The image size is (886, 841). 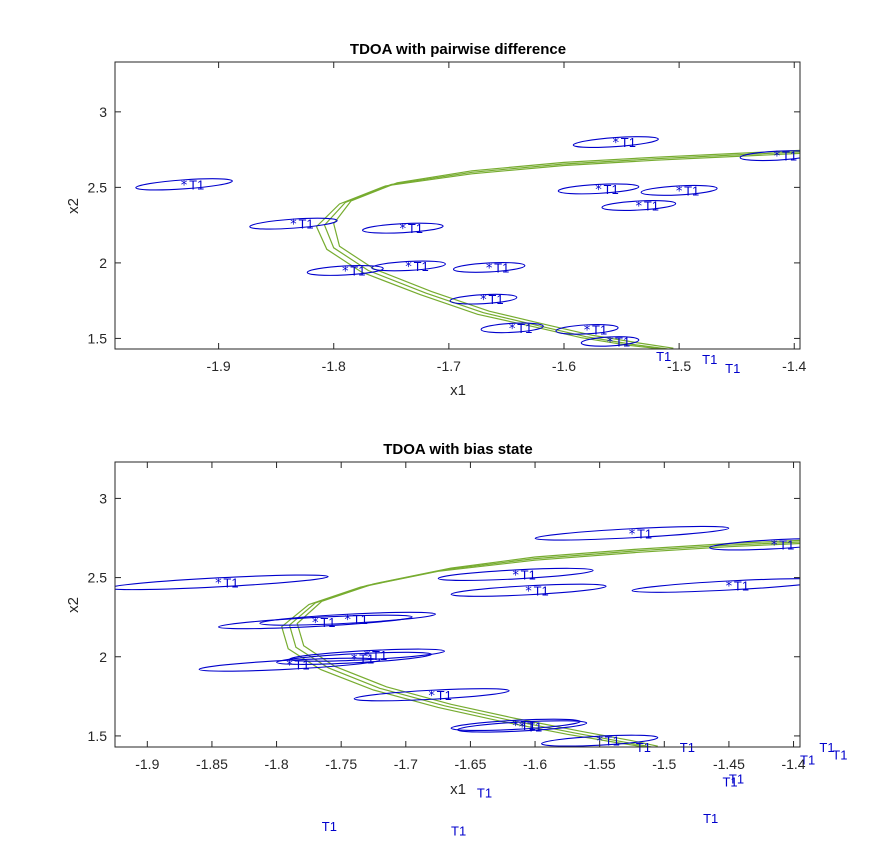 What do you see at coordinates (212, 764) in the screenshot?
I see `x-tick-label: -1.85` at bounding box center [212, 764].